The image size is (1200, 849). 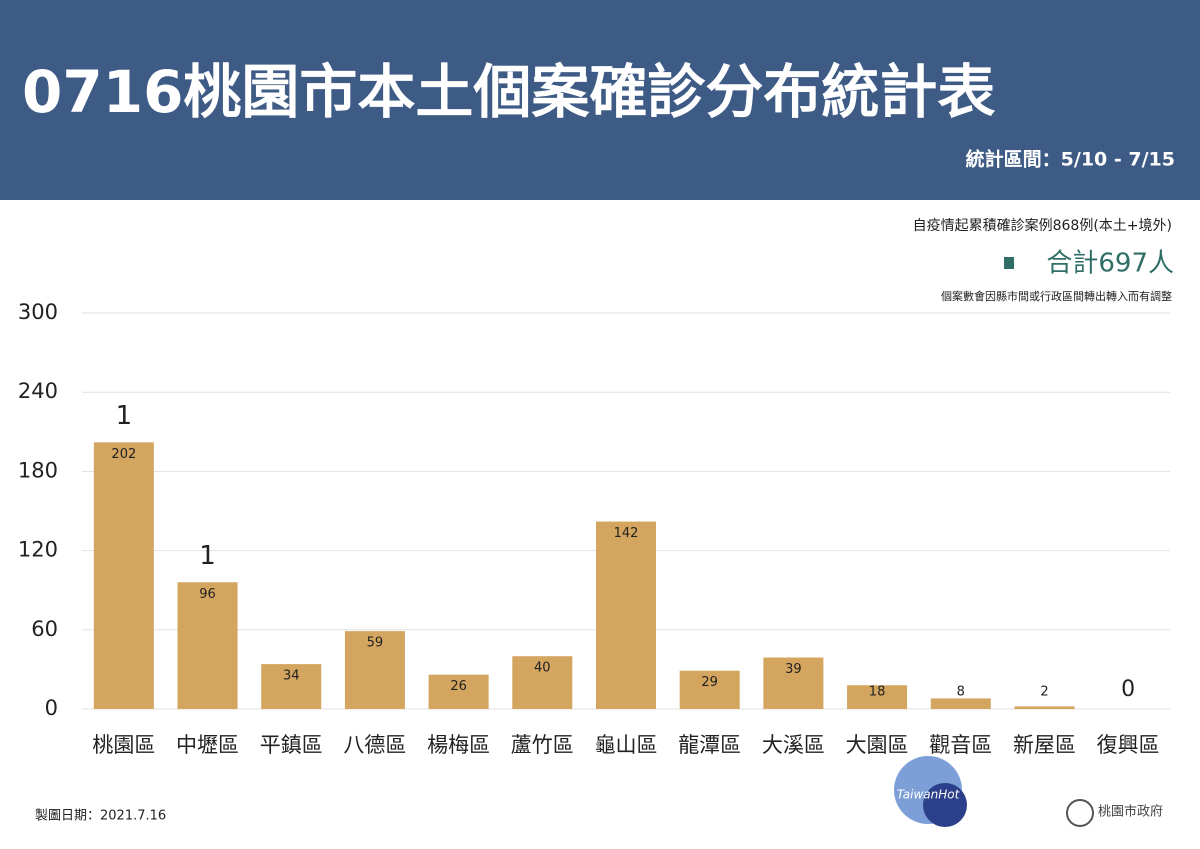 I want to click on value-label: 8, so click(x=961, y=692).